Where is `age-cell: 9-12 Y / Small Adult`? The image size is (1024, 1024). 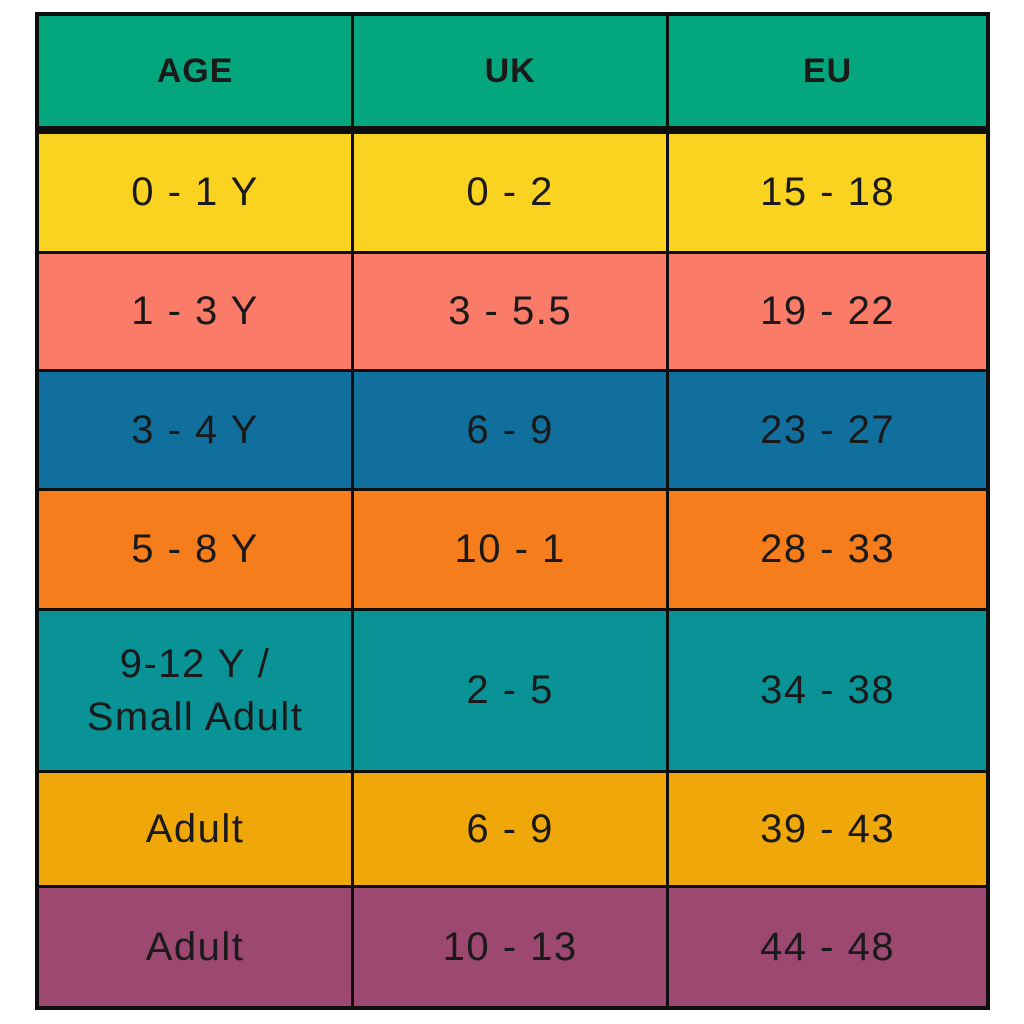
age-cell: 9-12 Y / Small Adult is located at coordinates (195, 690).